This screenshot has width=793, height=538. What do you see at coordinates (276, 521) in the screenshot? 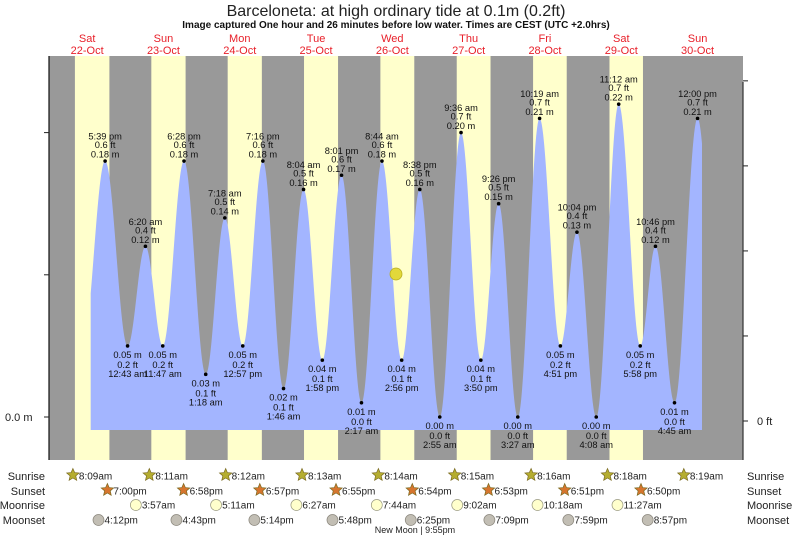
I see `moonset-time: 5:14pm` at bounding box center [276, 521].